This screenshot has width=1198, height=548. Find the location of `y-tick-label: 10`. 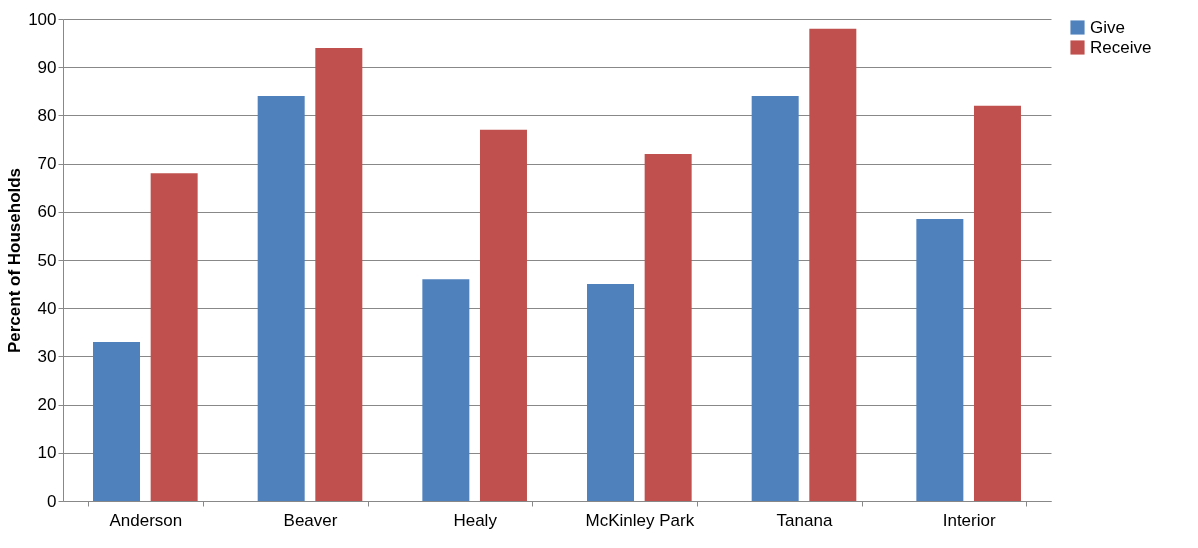

y-tick-label: 10 is located at coordinates (47, 453).